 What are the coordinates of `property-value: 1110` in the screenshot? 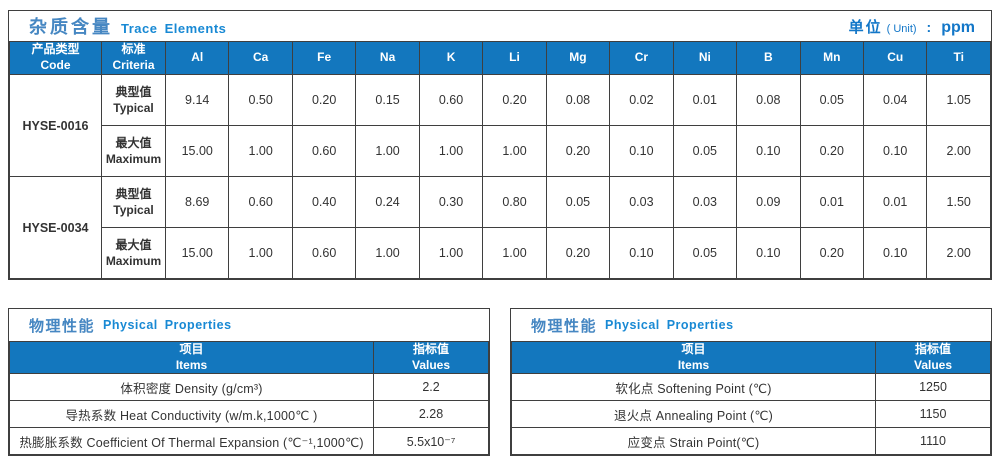 It's located at (933, 441).